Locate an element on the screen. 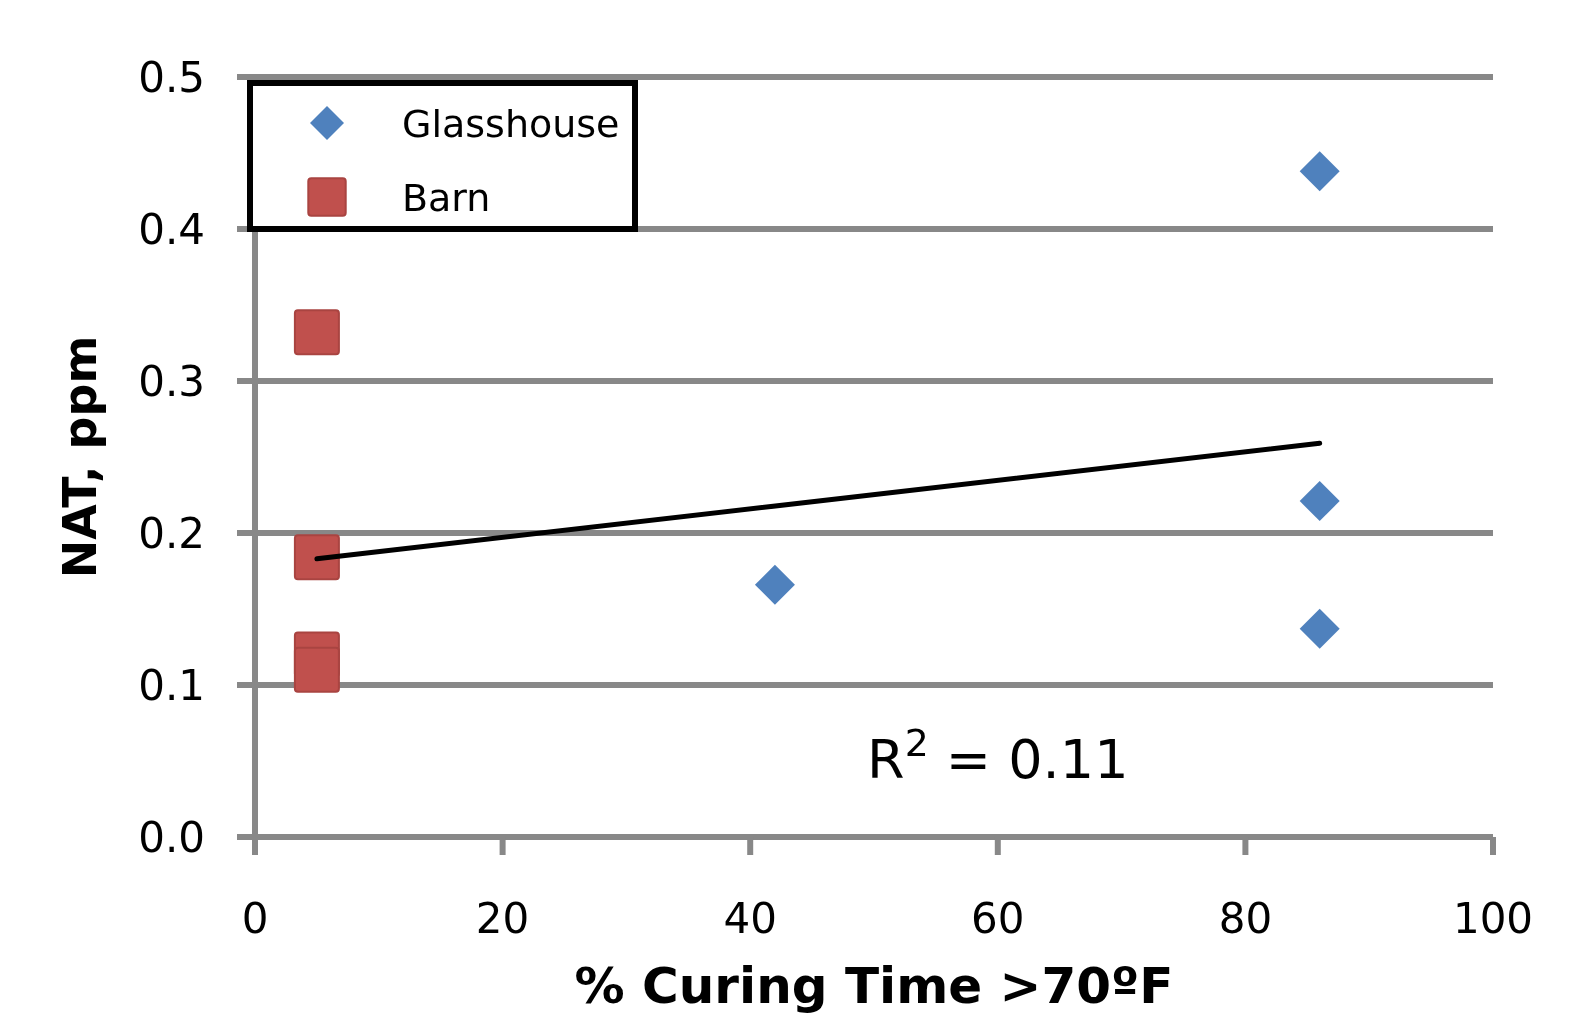  y-axis-title: NAT, ppm is located at coordinates (80, 457).